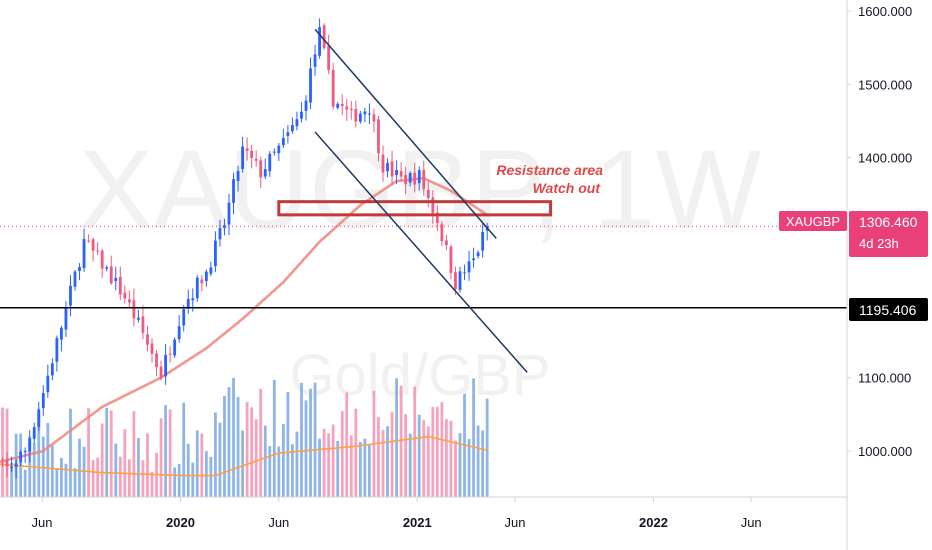 Image resolution: width=932 pixels, height=550 pixels. I want to click on channel-upper-line, so click(405, 133).